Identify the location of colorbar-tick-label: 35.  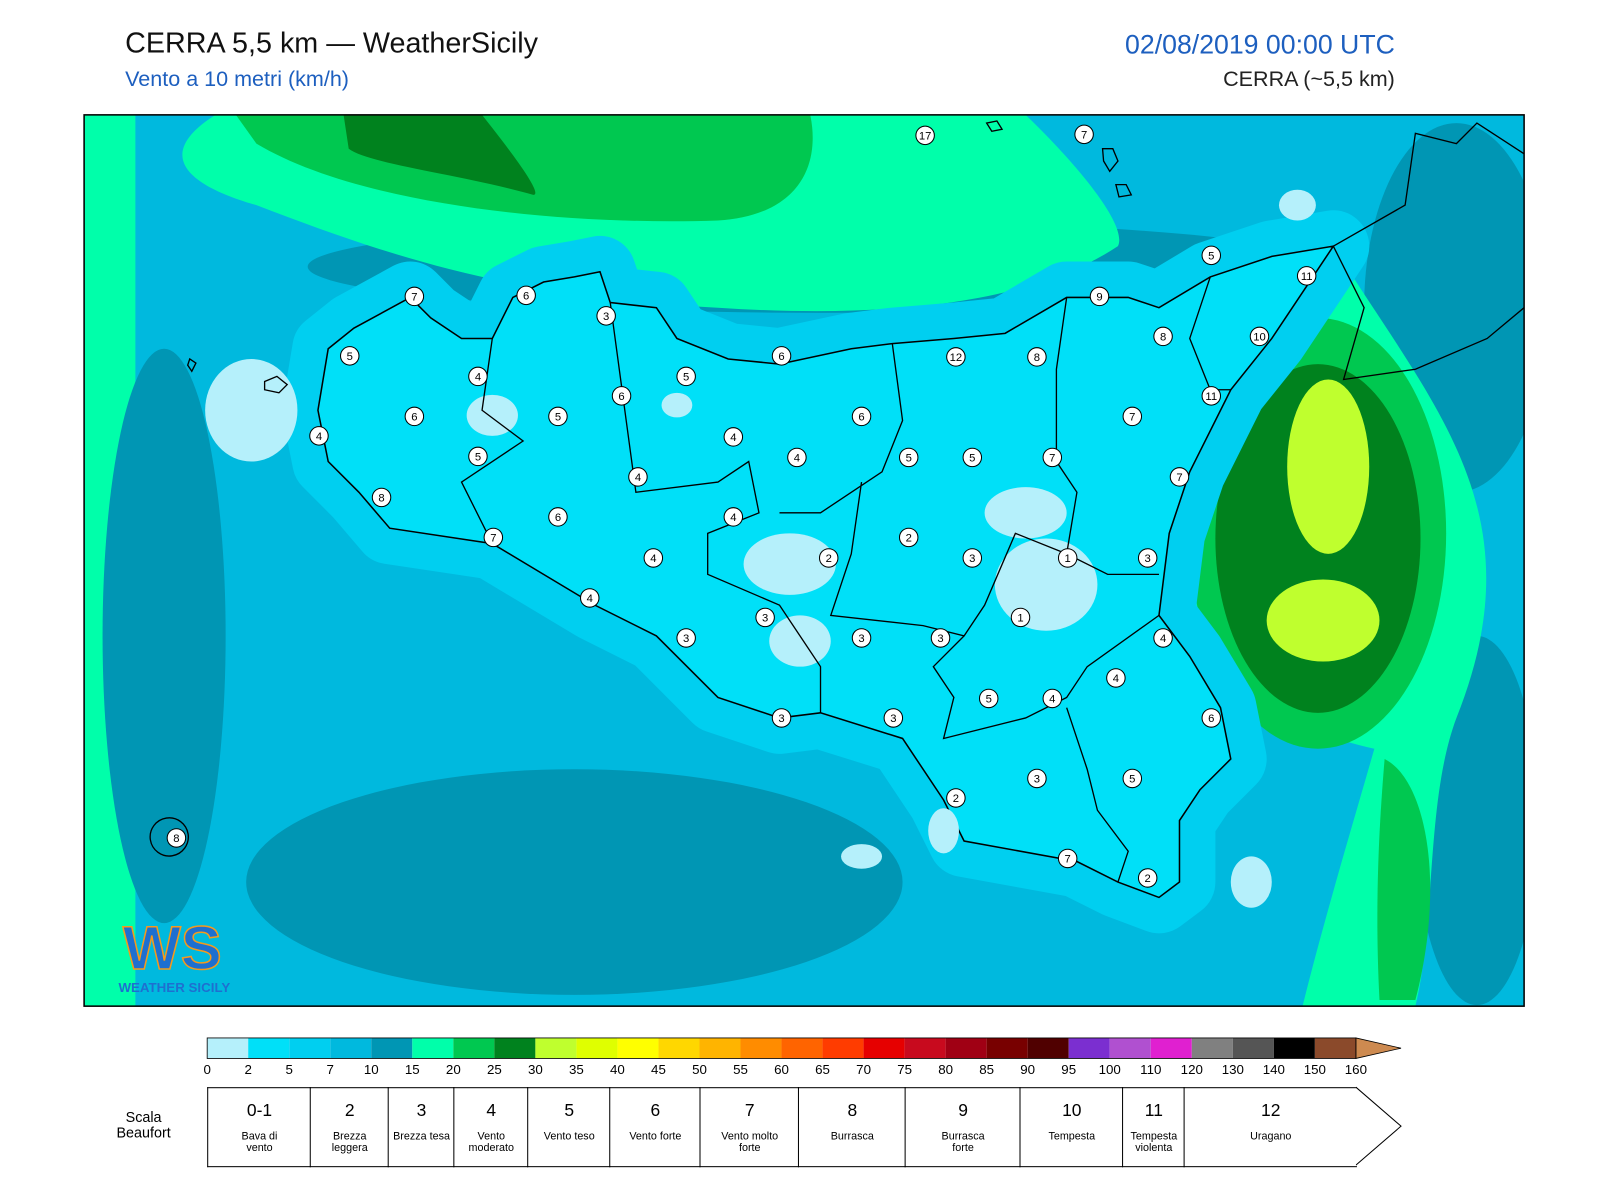
(576, 1069).